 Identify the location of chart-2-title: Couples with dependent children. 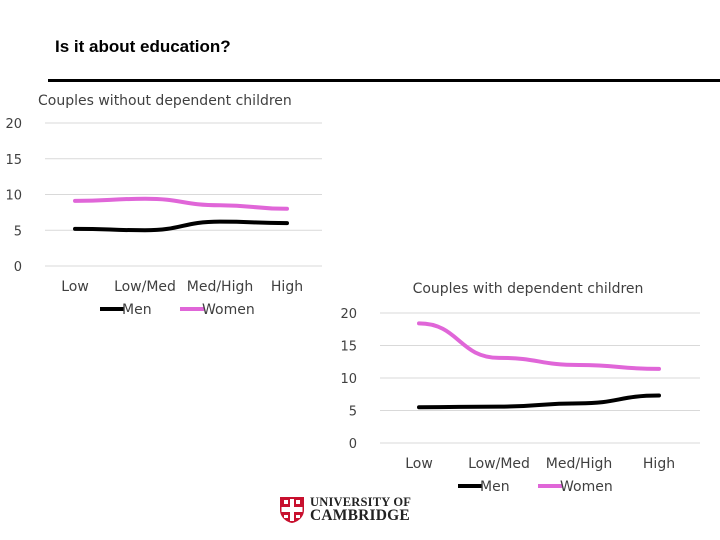
(528, 289).